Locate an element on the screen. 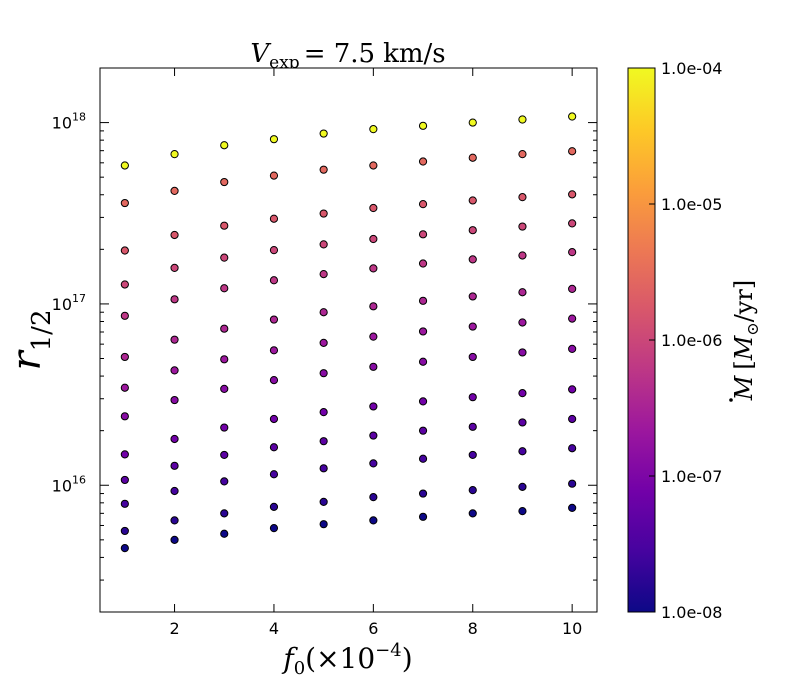 The image size is (800, 680). xlabel-factor: (×10 is located at coordinates (340, 658).